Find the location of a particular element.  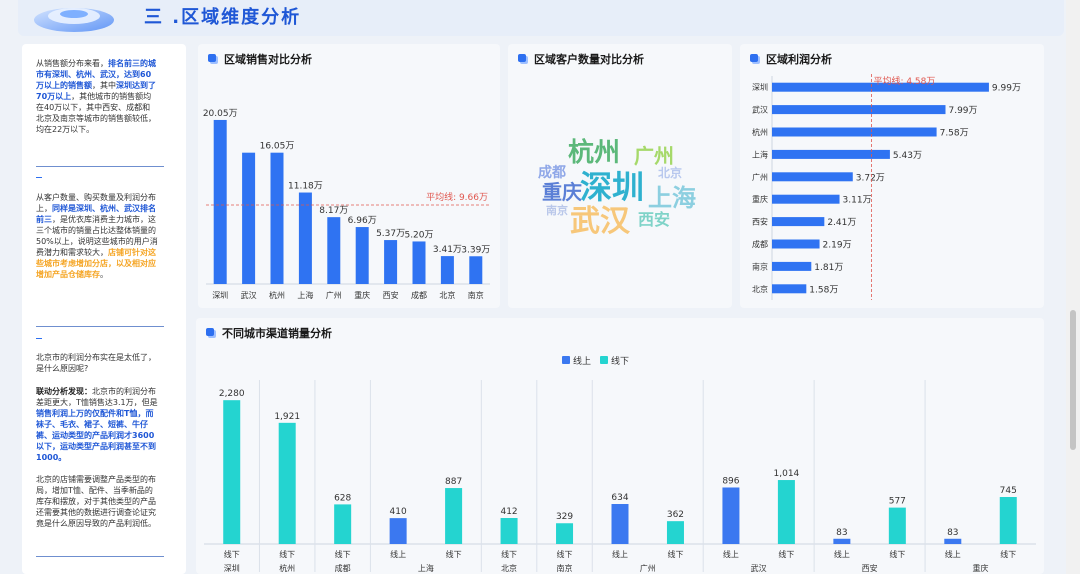

data-label: 5.20万 is located at coordinates (418, 235).